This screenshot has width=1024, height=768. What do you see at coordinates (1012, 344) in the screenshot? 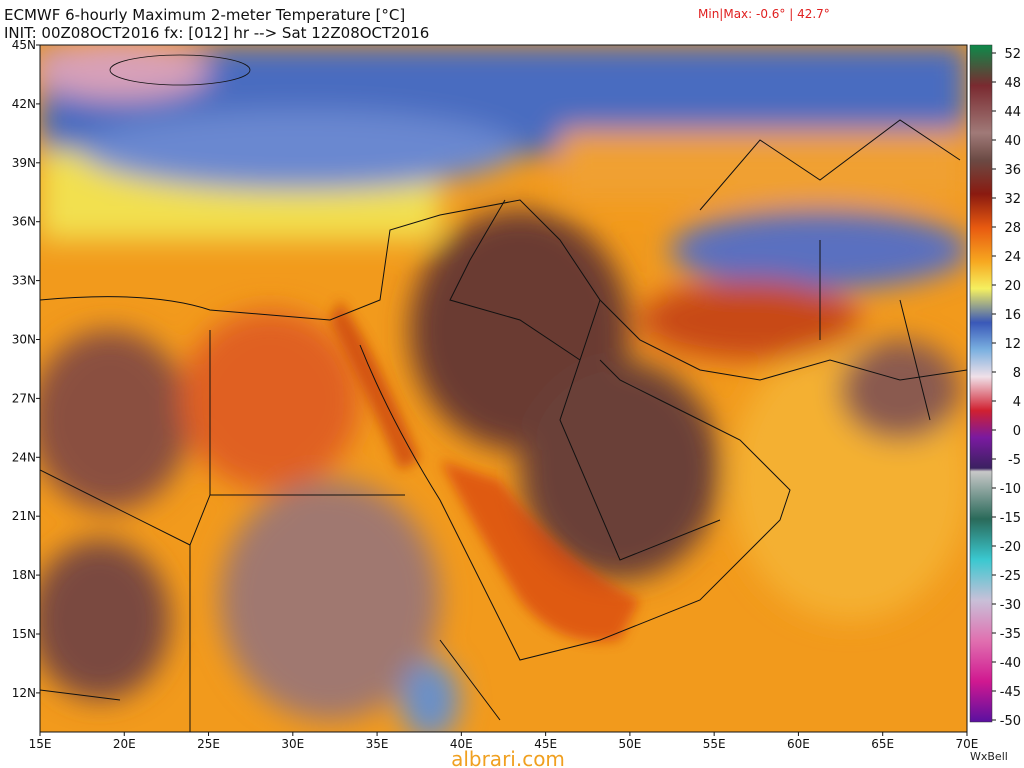
I see `colorbar-label: 12` at bounding box center [1012, 344].